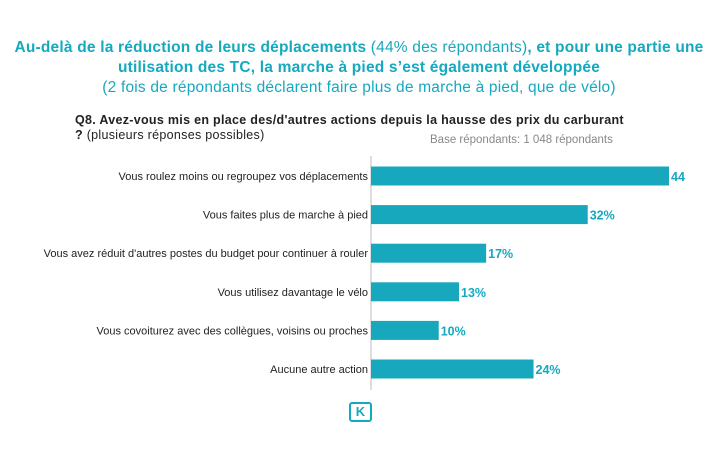 The width and height of the screenshot is (718, 460). I want to click on base-label: Base répondants: 1 048 répondants, so click(521, 140).